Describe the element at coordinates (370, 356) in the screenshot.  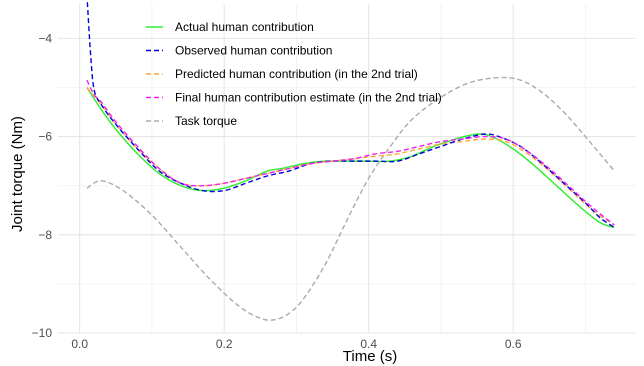
I see `x-axis-label: Time (s)` at that location.